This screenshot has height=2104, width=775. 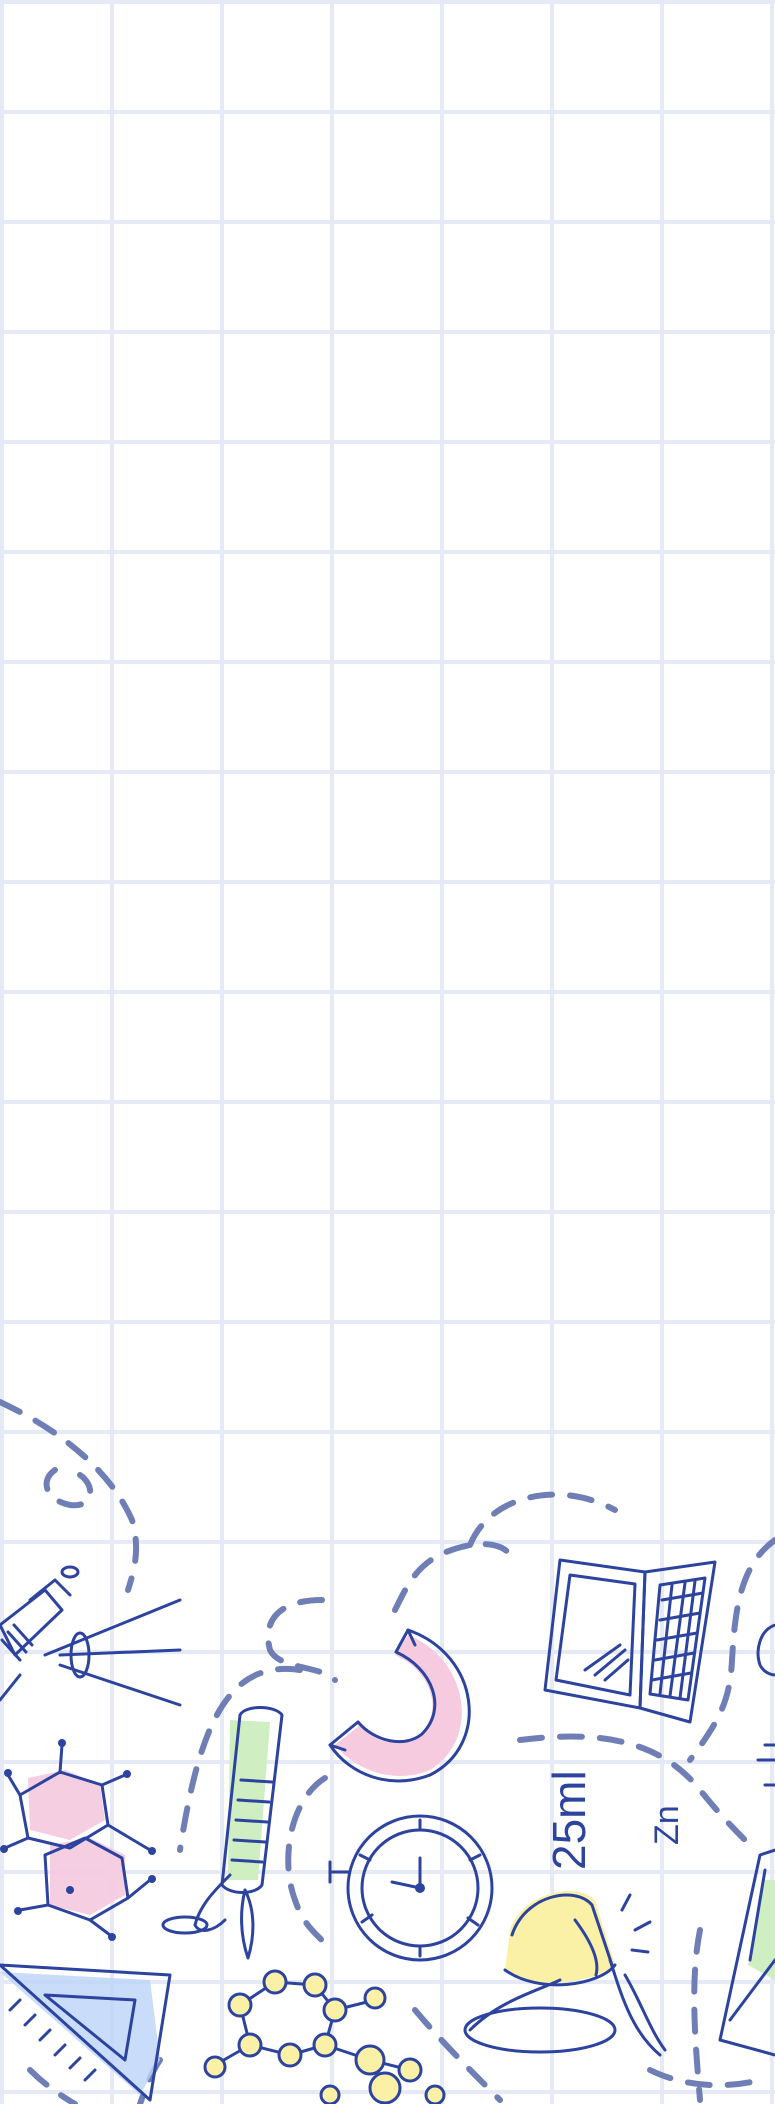 I want to click on triangle-ruler-icon, so click(x=86, y=2032).